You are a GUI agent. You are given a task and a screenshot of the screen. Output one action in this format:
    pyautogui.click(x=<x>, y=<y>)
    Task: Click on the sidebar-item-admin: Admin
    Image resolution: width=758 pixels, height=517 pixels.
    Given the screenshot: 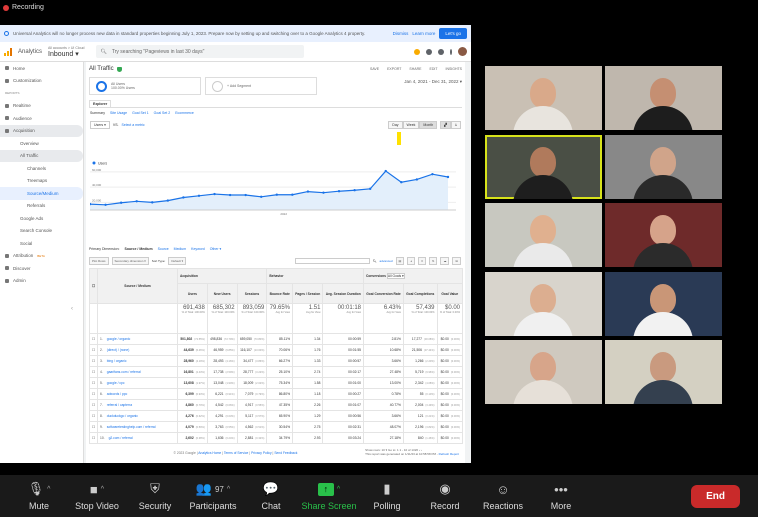 What is the action you would take?
    pyautogui.click(x=41, y=281)
    